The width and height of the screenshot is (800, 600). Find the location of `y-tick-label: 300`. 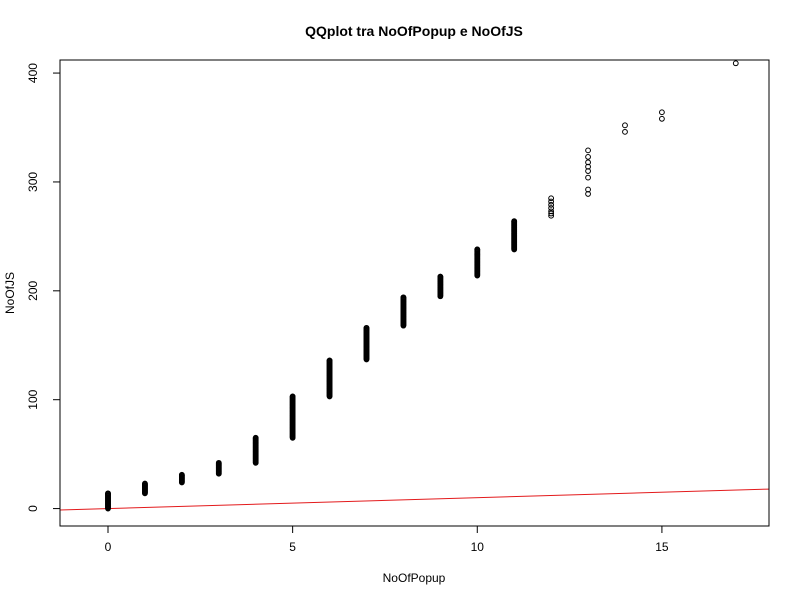

y-tick-label: 300 is located at coordinates (33, 182).